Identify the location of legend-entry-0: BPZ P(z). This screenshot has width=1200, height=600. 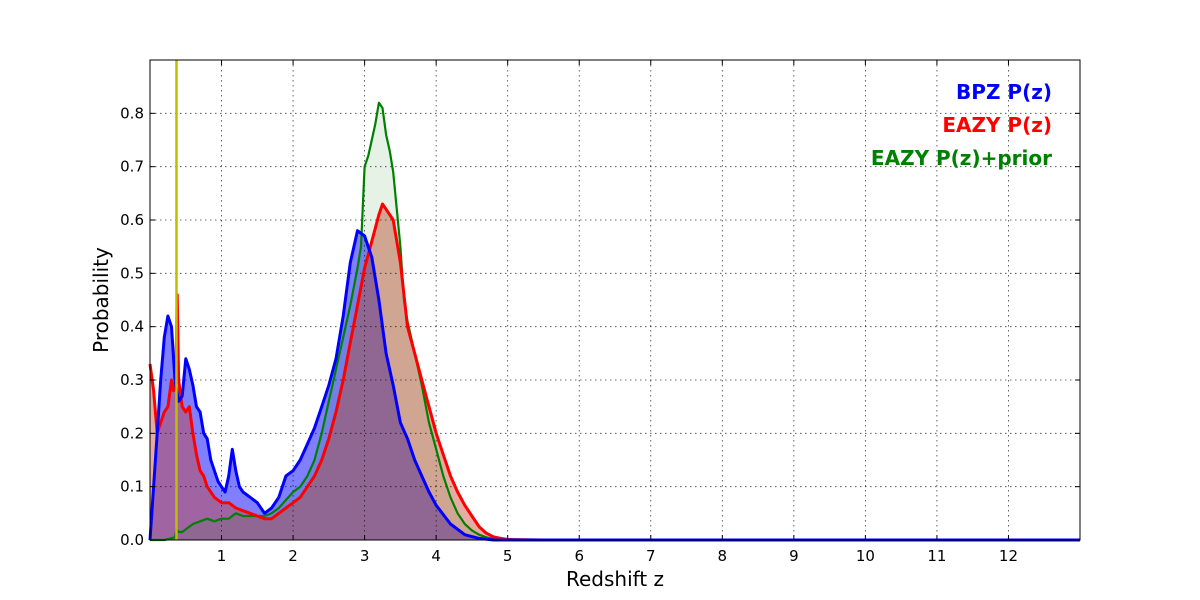
(1004, 92).